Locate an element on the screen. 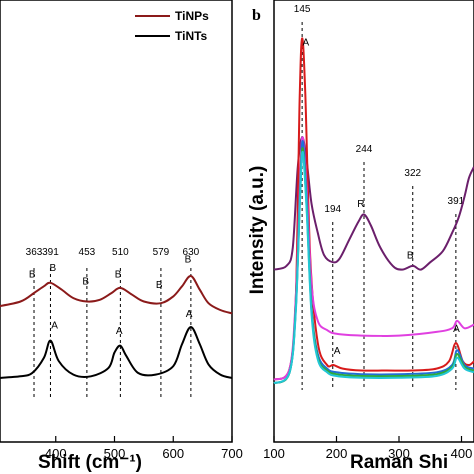 The width and height of the screenshot is (474, 474). panel-a-peak-lines: 363 391 453 510 579 630 is located at coordinates (113, 323).